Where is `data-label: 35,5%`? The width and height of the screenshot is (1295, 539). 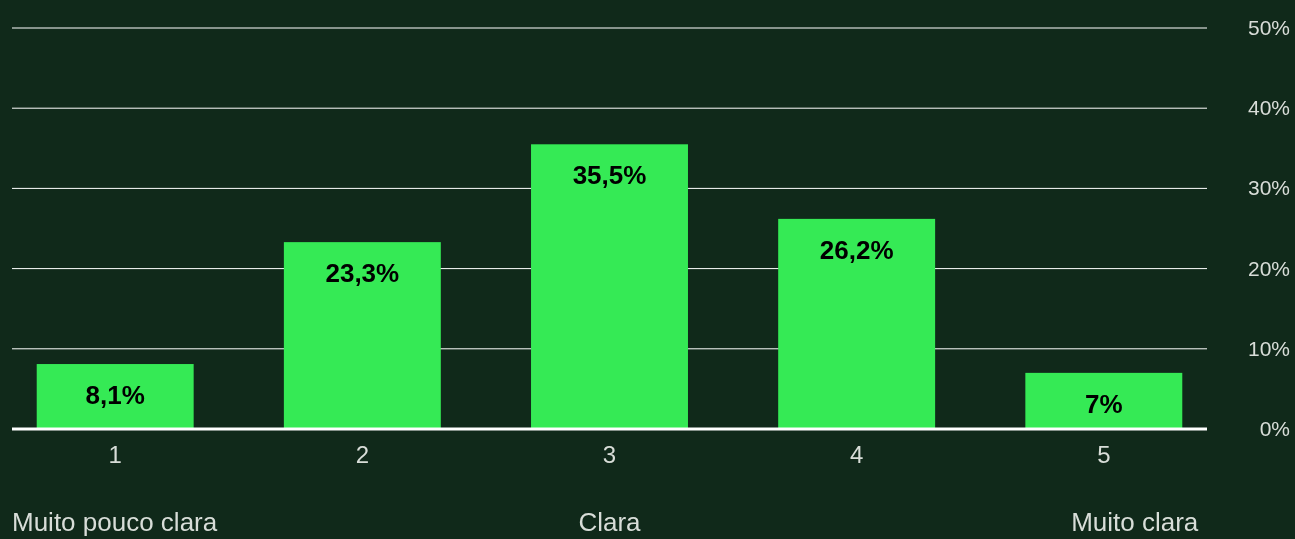 data-label: 35,5% is located at coordinates (609, 175).